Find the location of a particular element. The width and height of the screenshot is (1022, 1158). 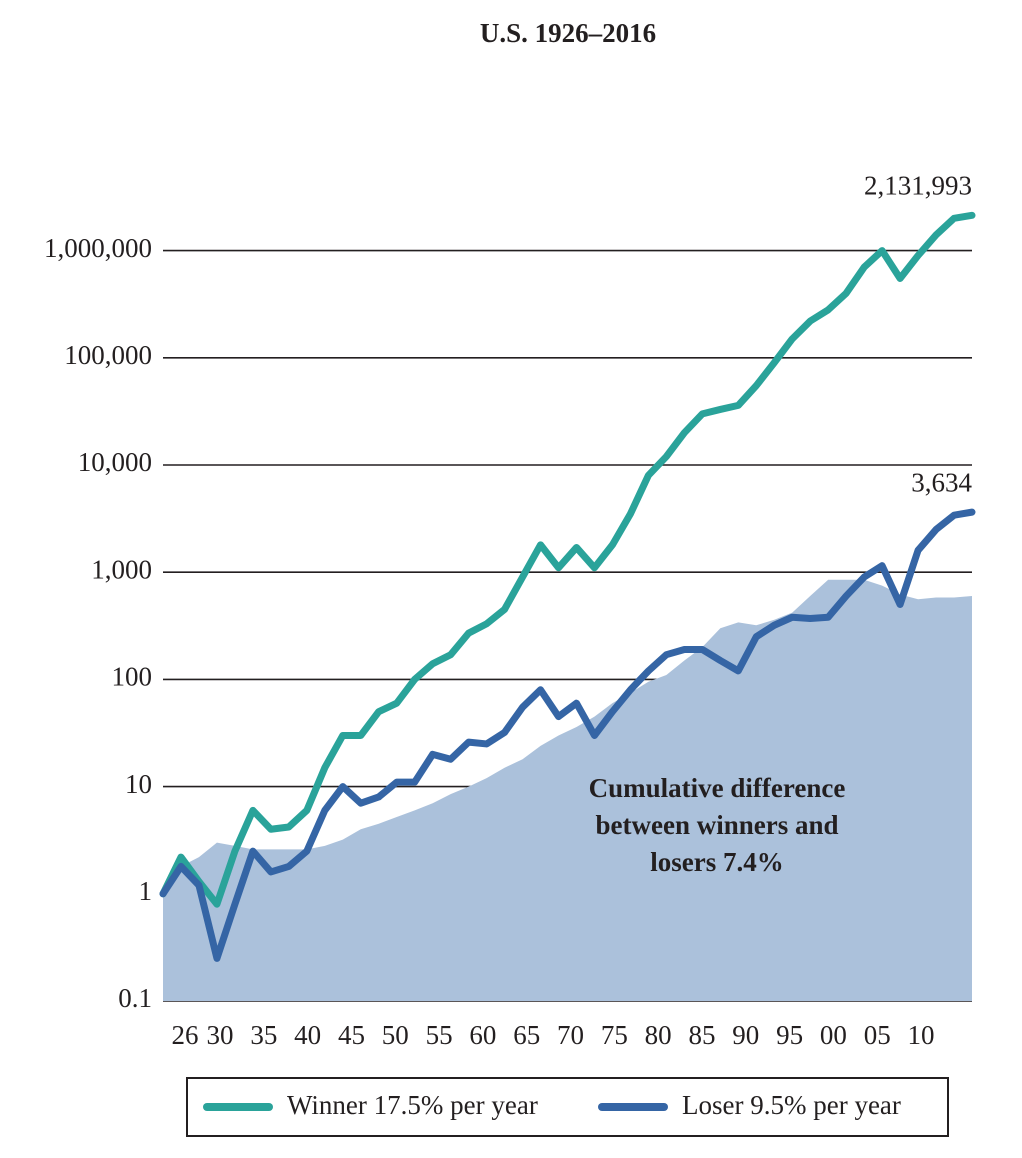

x-tick-label: 75 is located at coordinates (614, 1035).